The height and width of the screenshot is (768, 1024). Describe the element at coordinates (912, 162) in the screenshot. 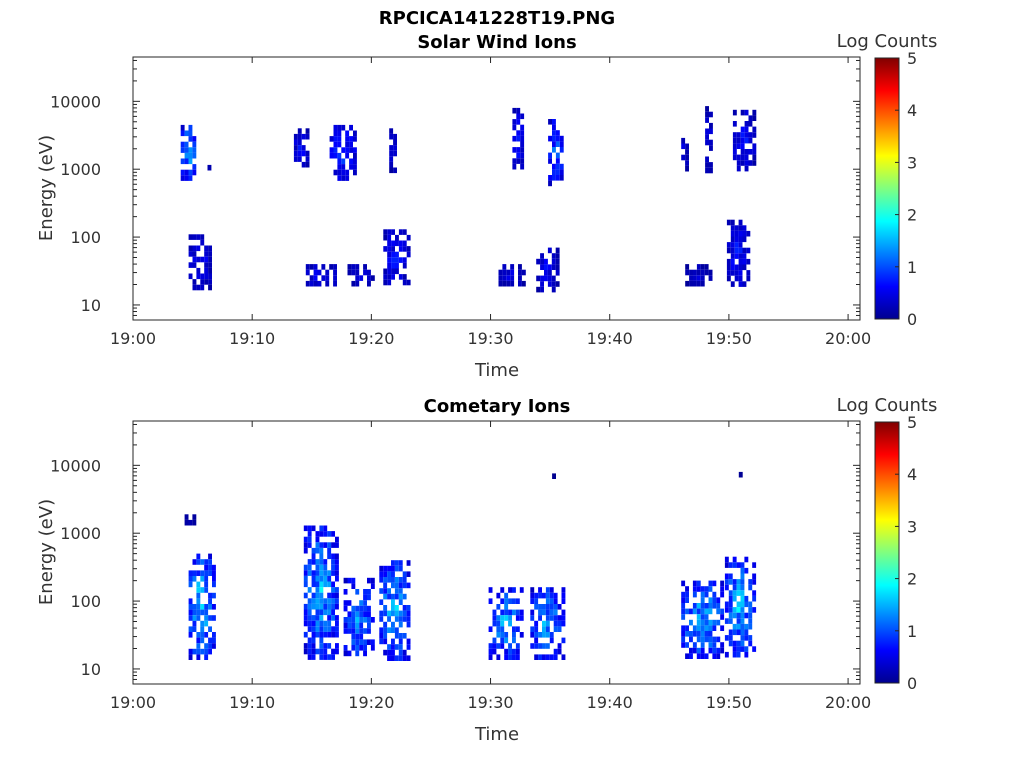

I see `colorbar-tick-label: 3` at that location.